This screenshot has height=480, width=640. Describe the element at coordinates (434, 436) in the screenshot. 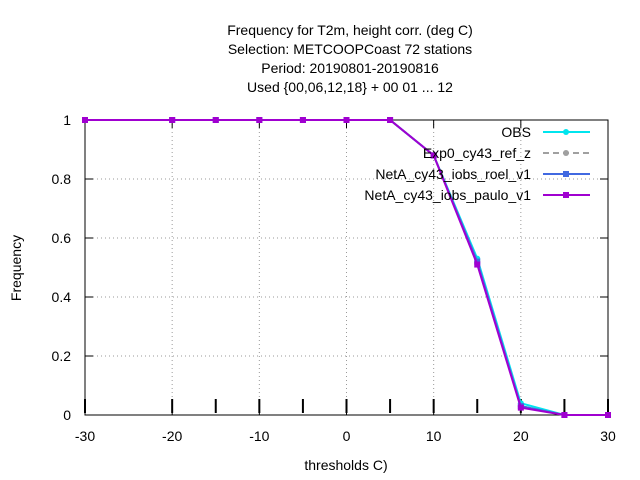

I see `x-tick-label: 10` at that location.